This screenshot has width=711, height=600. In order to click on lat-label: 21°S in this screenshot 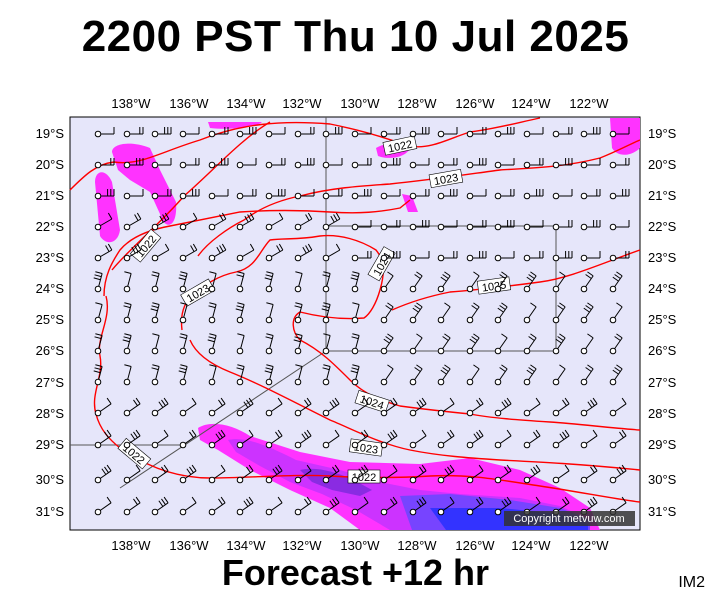, I will do `click(662, 195)`.